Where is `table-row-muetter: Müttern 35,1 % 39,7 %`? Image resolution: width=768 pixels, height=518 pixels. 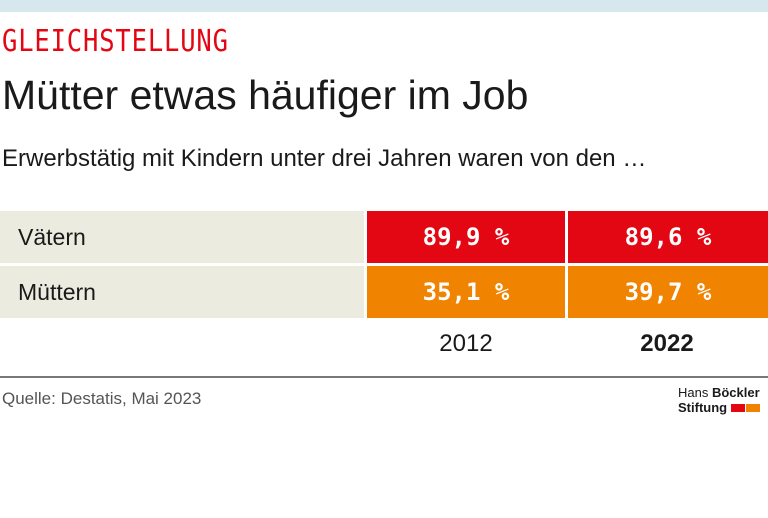
table-row-muetter: Müttern 35,1 % 39,7 % is located at coordinates (384, 292).